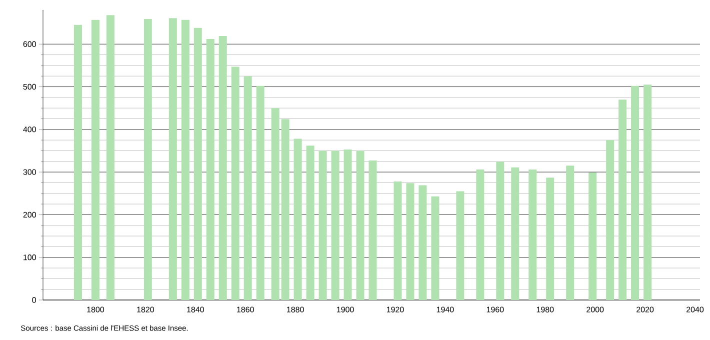  What do you see at coordinates (34, 300) in the screenshot?
I see `y-tick-label: 0` at bounding box center [34, 300].